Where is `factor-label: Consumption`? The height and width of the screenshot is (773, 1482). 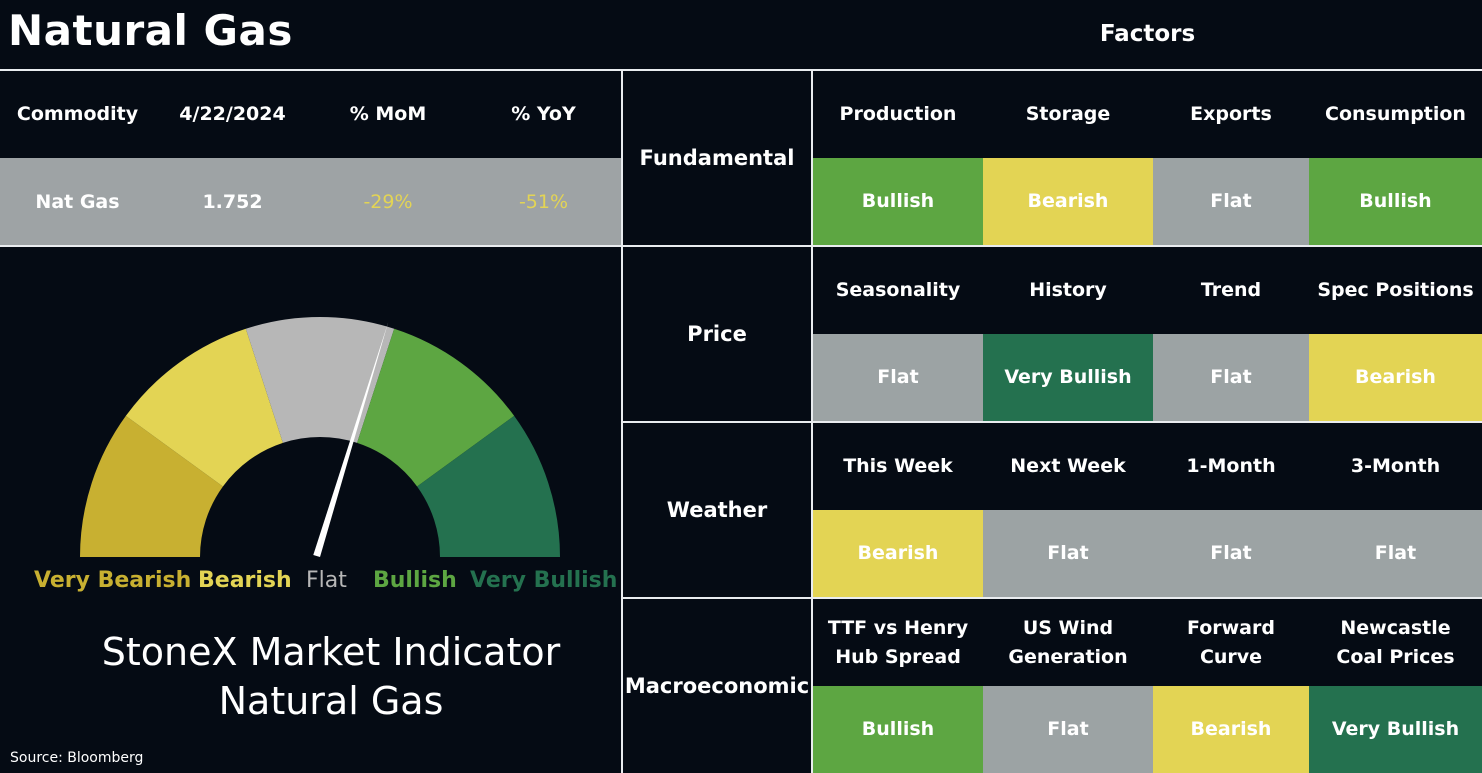 factor-label: Consumption is located at coordinates (1395, 114).